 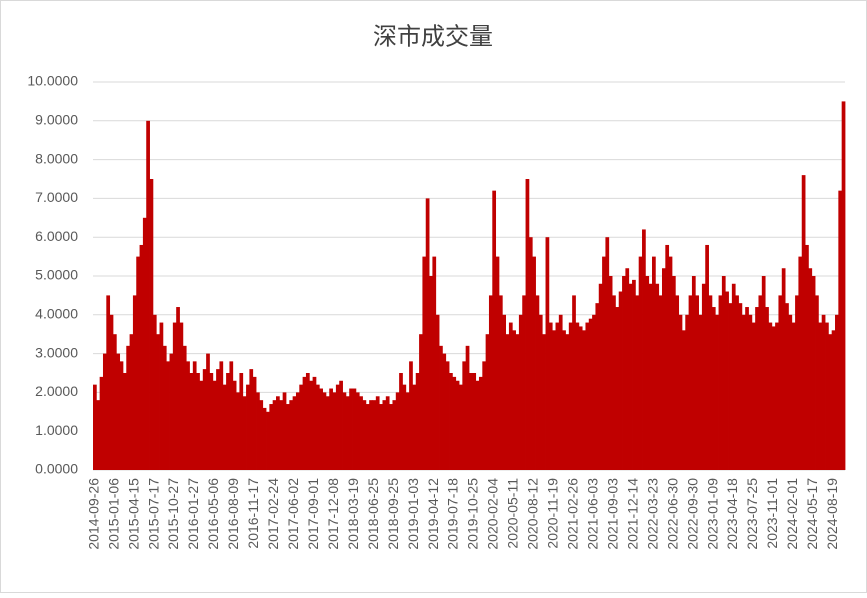 I want to click on x-tick-label: 2015-04-15, so click(x=133, y=514).